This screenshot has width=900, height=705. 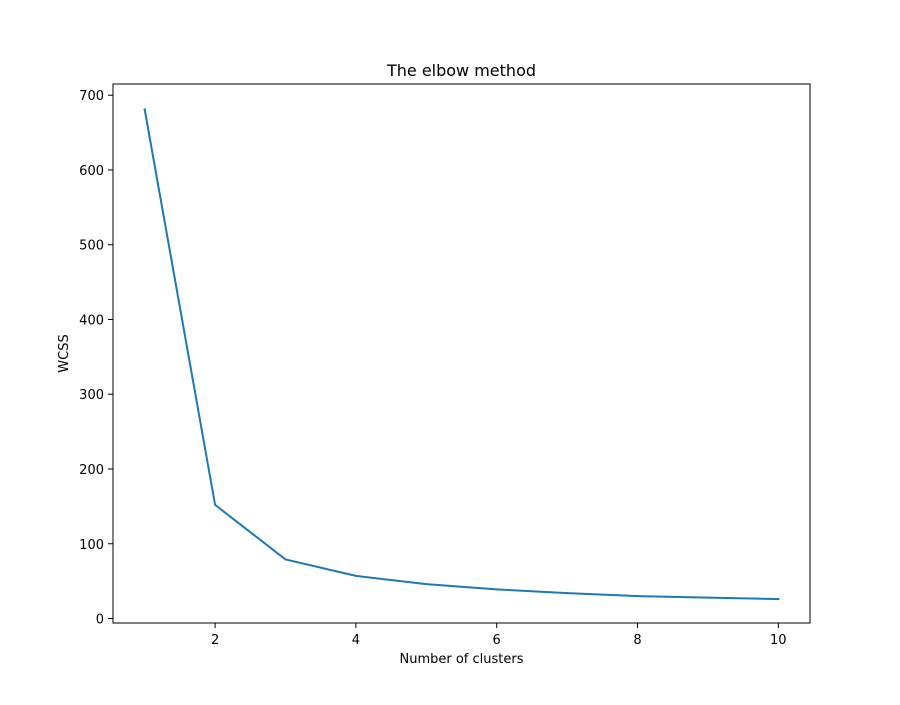 I want to click on x-tick-label: 4, so click(x=356, y=640).